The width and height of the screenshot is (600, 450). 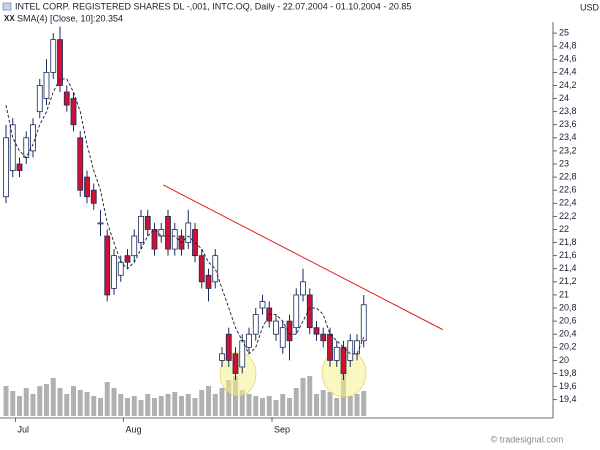 What do you see at coordinates (564, 32) in the screenshot?
I see `y-tick-label: 25` at bounding box center [564, 32].